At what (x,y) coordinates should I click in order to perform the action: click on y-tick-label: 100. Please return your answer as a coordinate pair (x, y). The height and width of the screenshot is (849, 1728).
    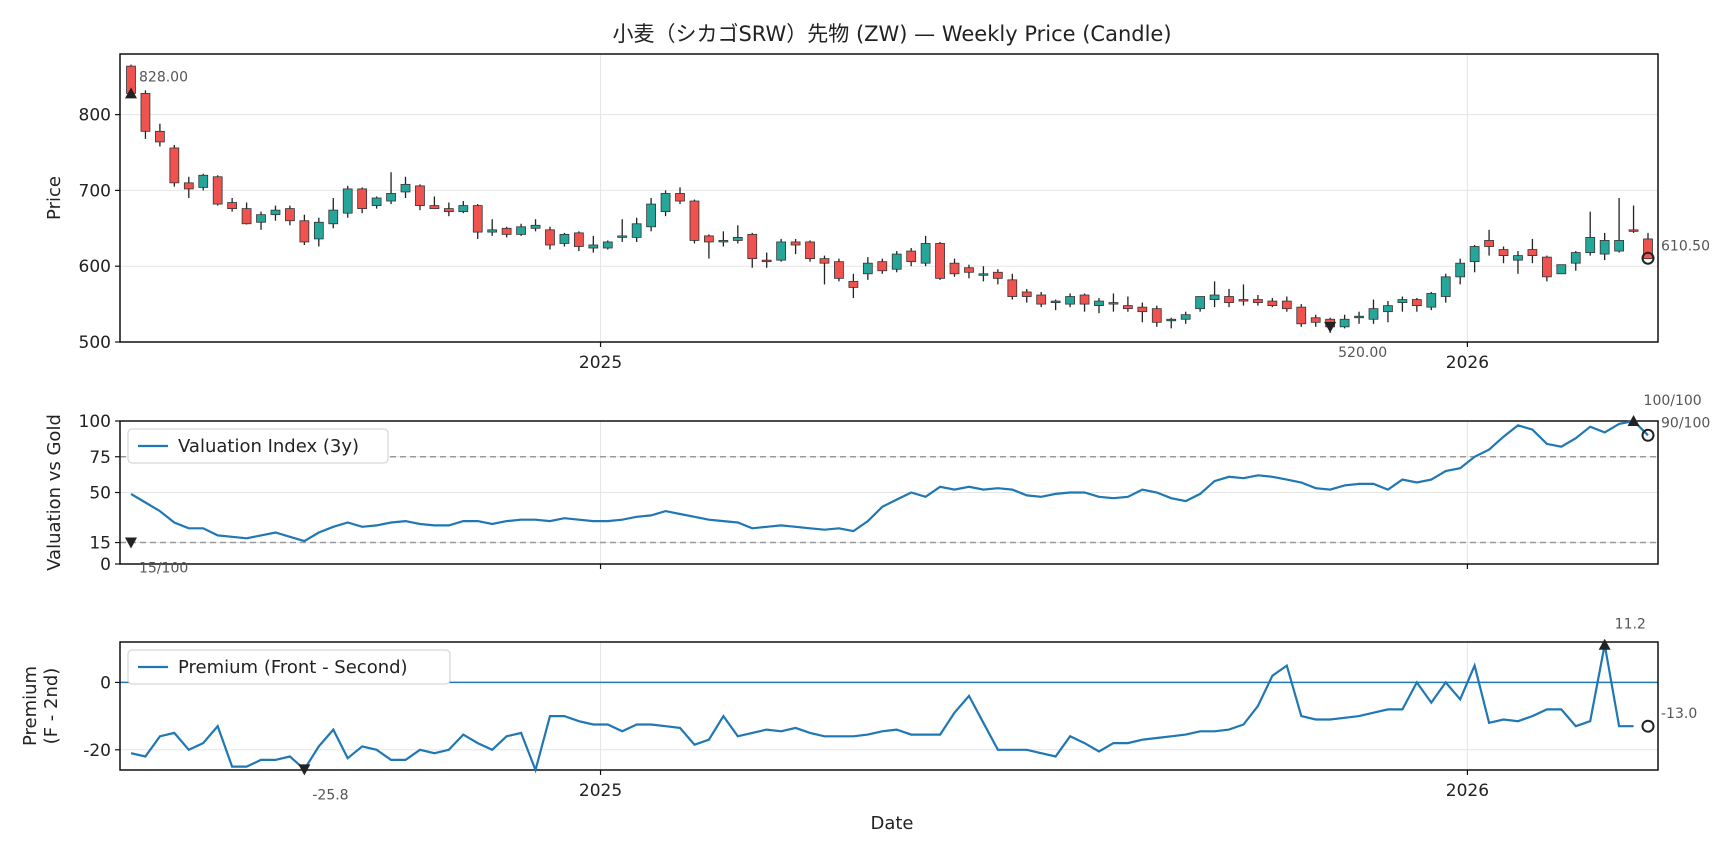
    Looking at the image, I should click on (95, 422).